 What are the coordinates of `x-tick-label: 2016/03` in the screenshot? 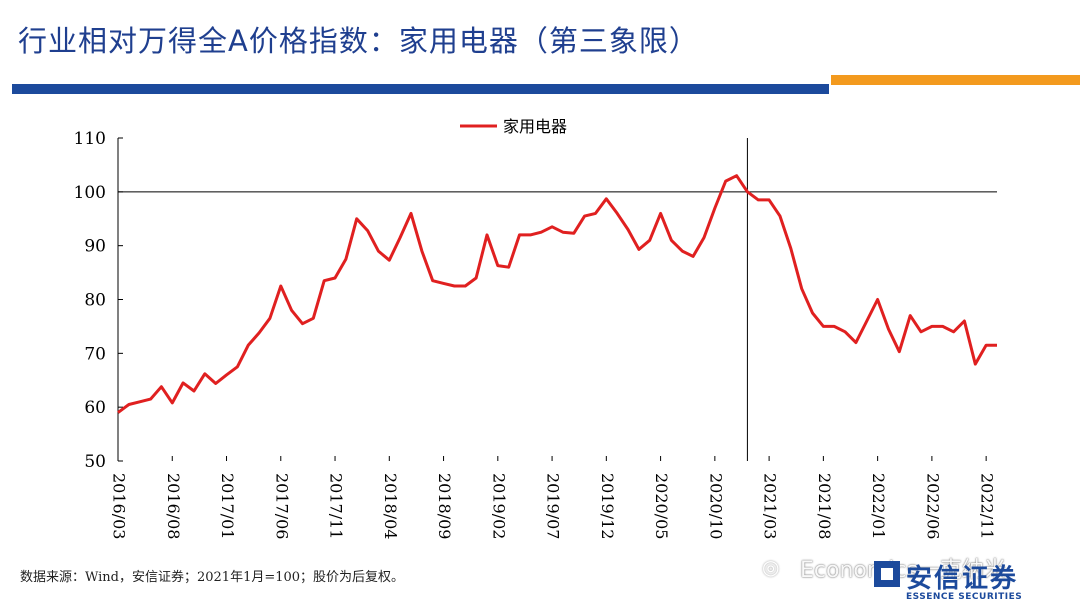 It's located at (119, 506).